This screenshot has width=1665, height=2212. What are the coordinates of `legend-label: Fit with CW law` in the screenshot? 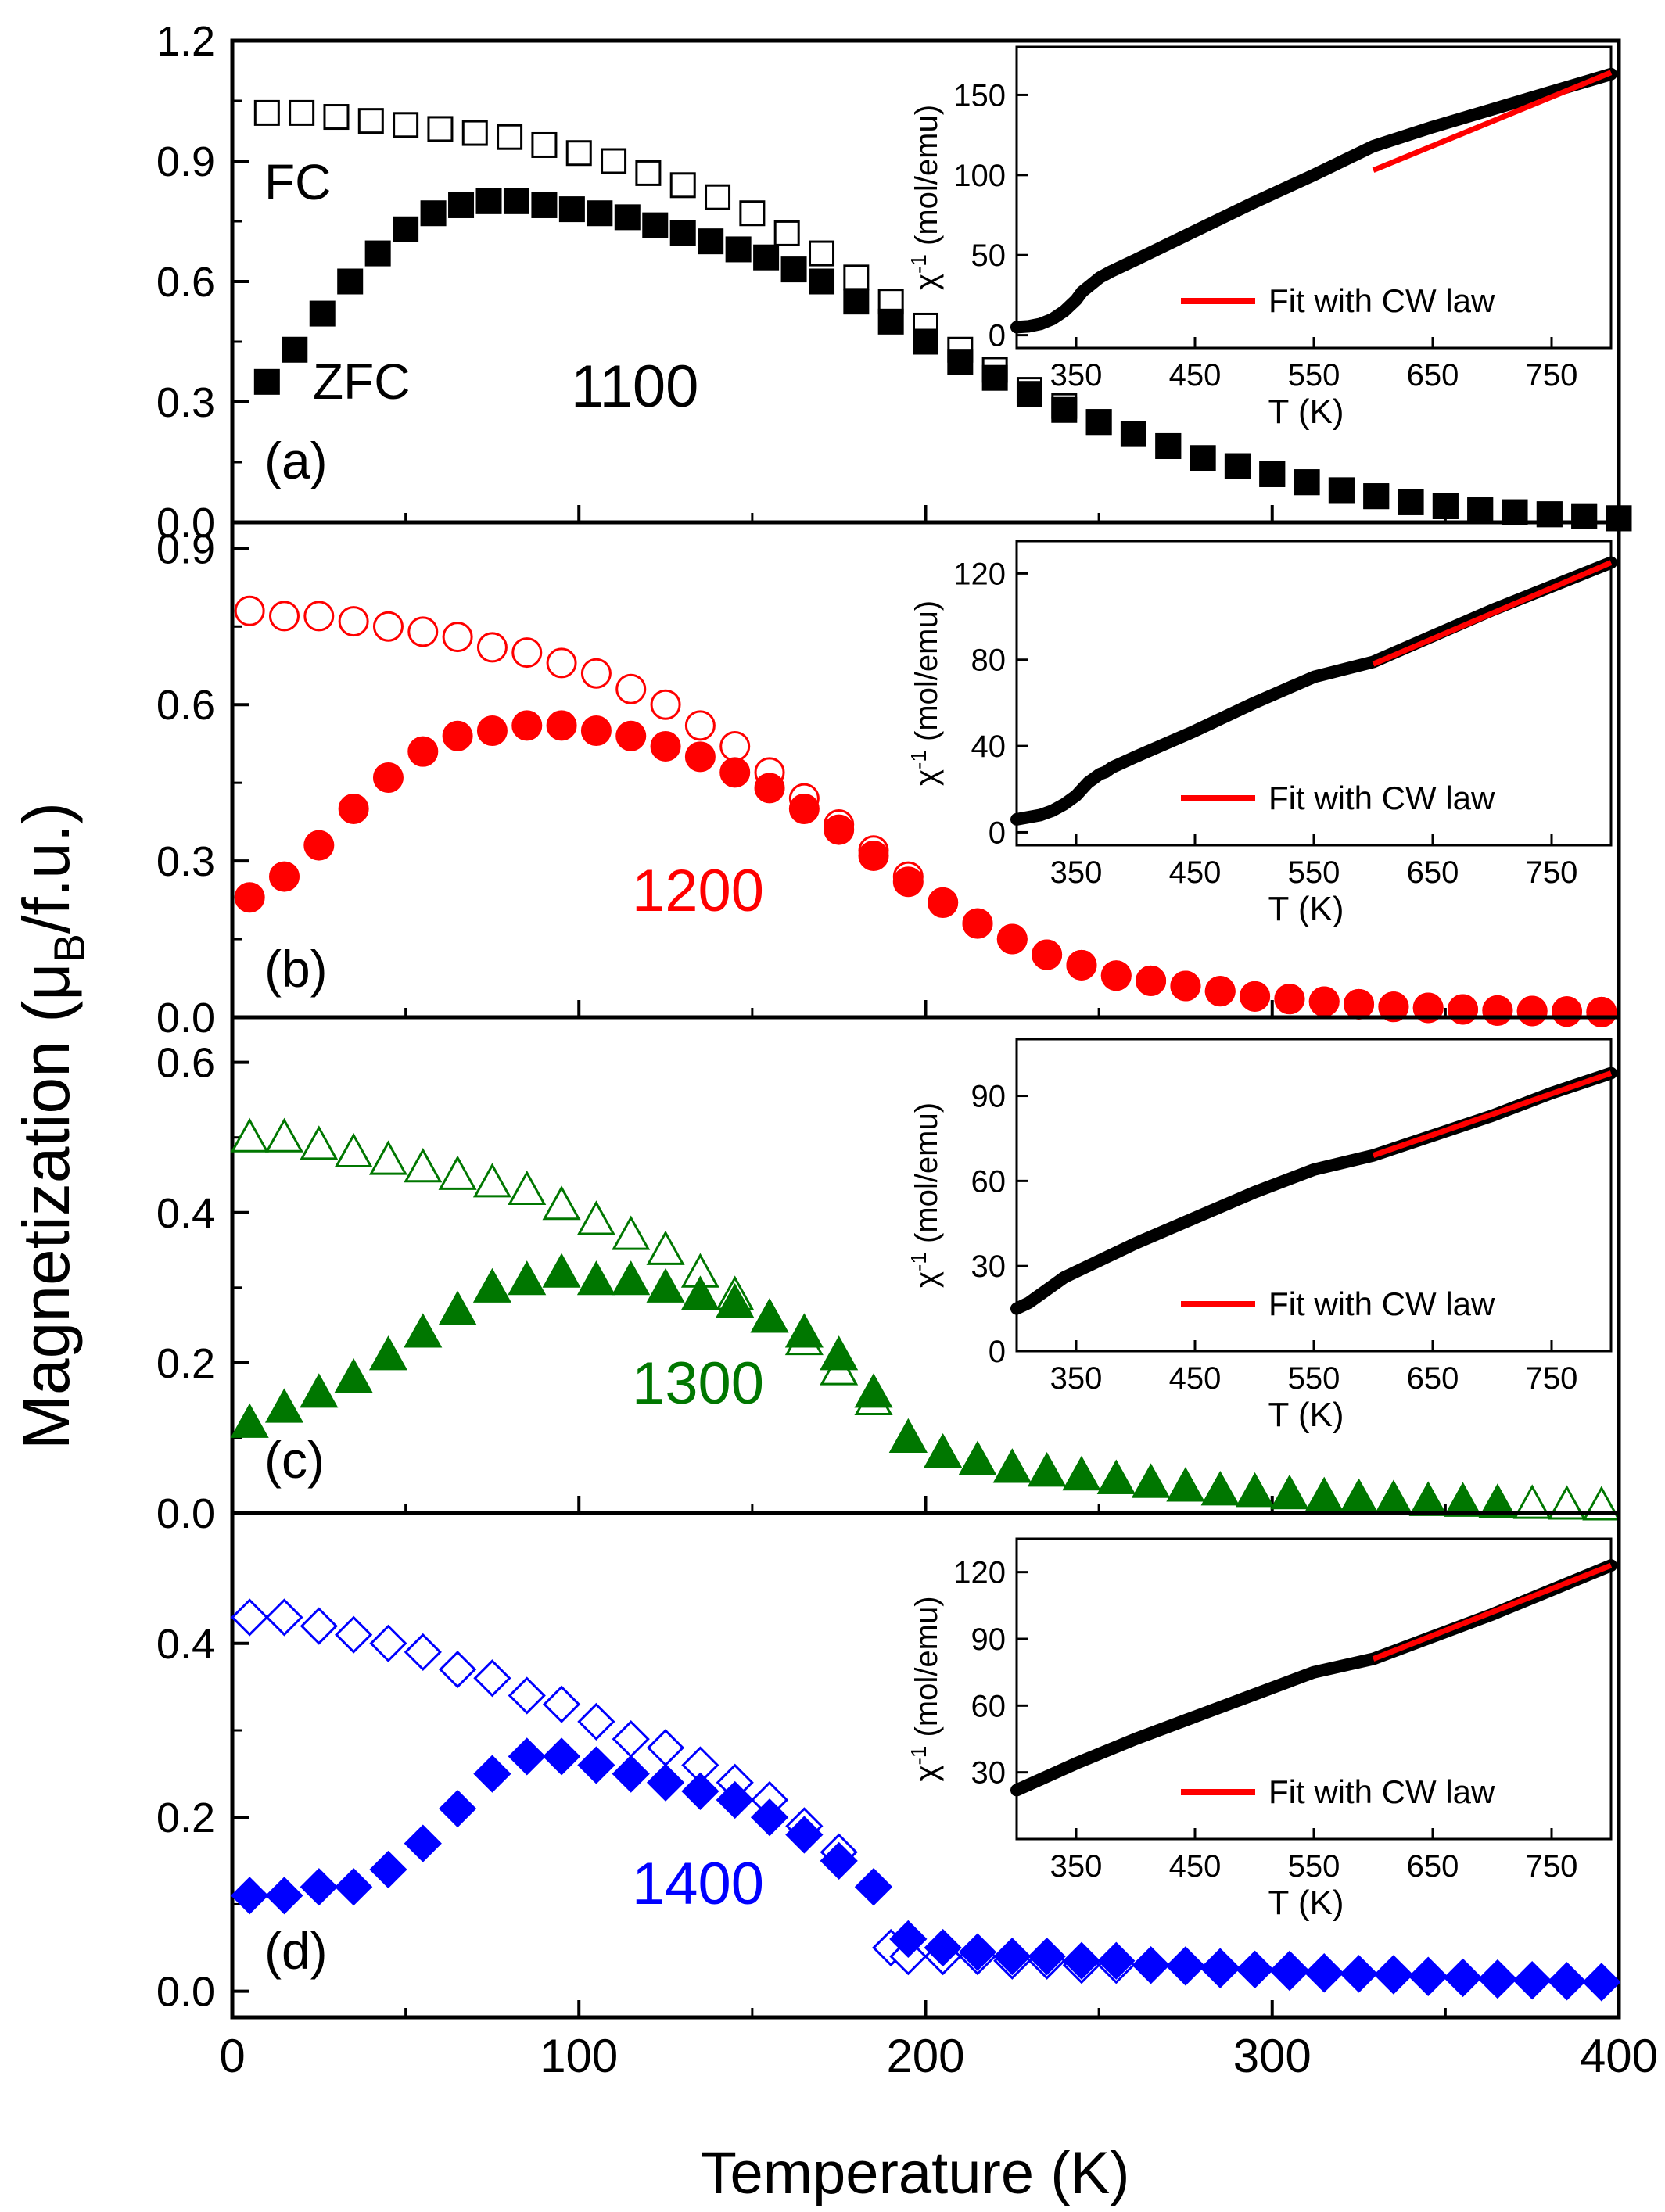 It's located at (1381, 1791).